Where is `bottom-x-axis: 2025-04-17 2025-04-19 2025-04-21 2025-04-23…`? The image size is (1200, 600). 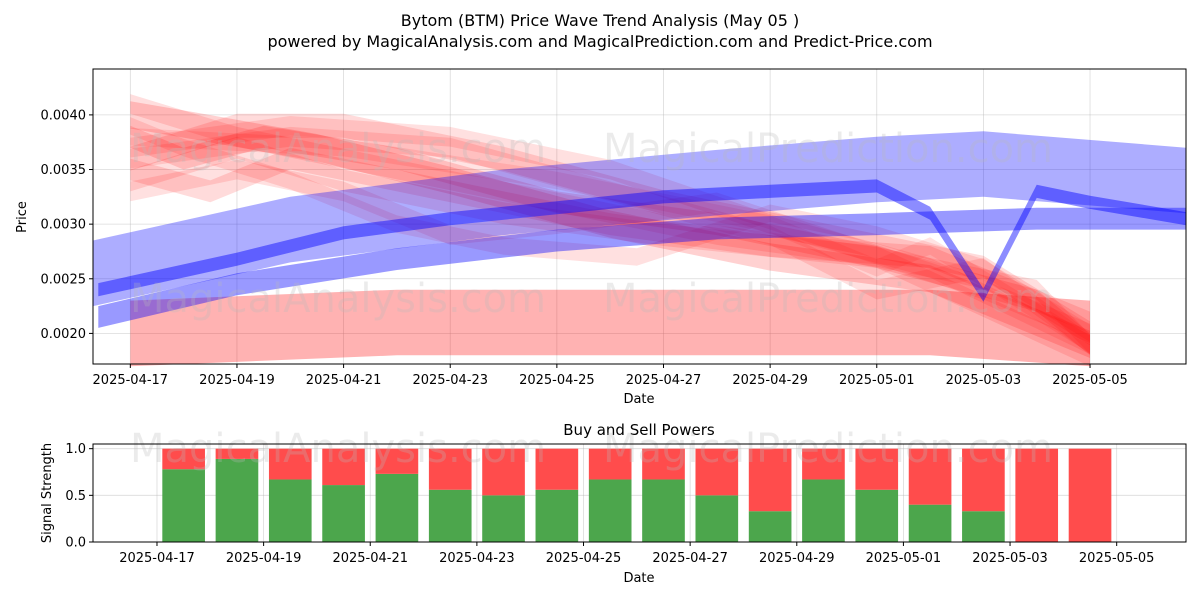
bottom-x-axis: 2025-04-17 2025-04-19 2025-04-21 2025-04-23… is located at coordinates (636, 554).